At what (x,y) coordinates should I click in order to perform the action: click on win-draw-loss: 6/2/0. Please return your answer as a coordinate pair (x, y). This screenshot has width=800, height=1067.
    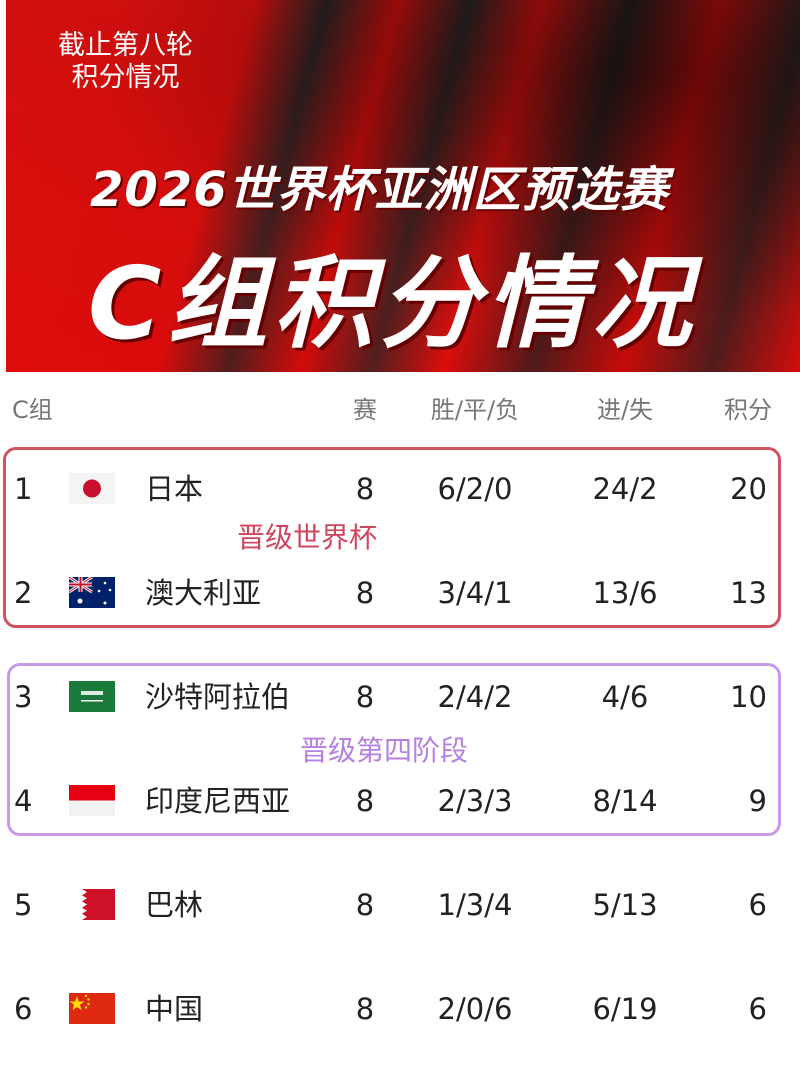
    Looking at the image, I should click on (475, 489).